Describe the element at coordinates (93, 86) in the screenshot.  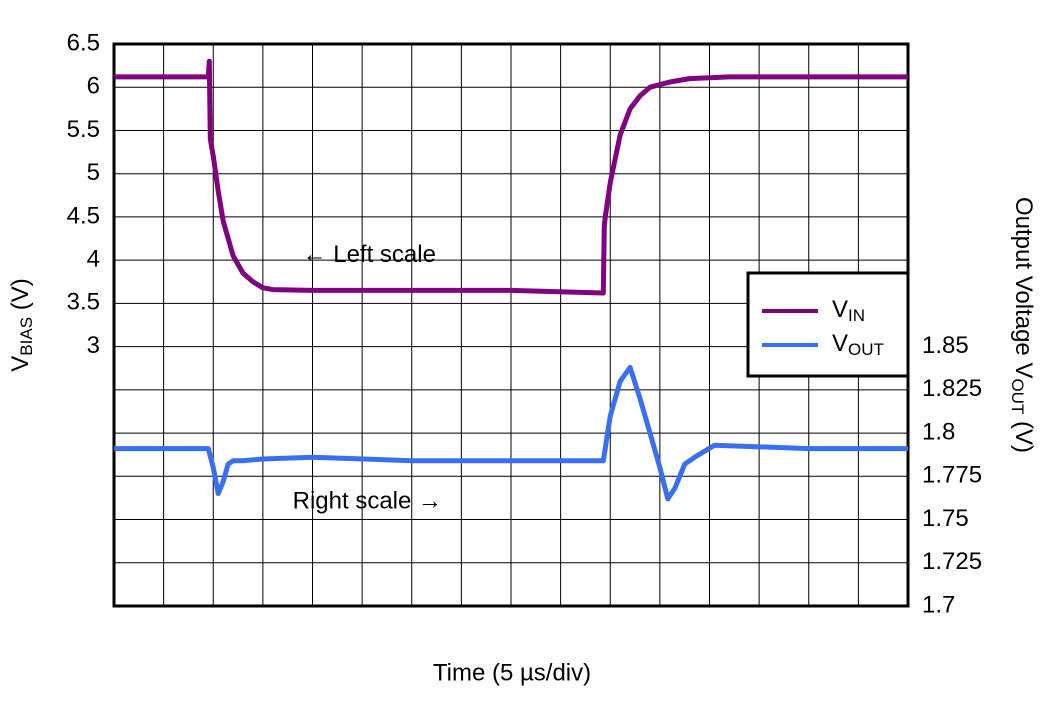
I see `y-tick-label: 6` at that location.